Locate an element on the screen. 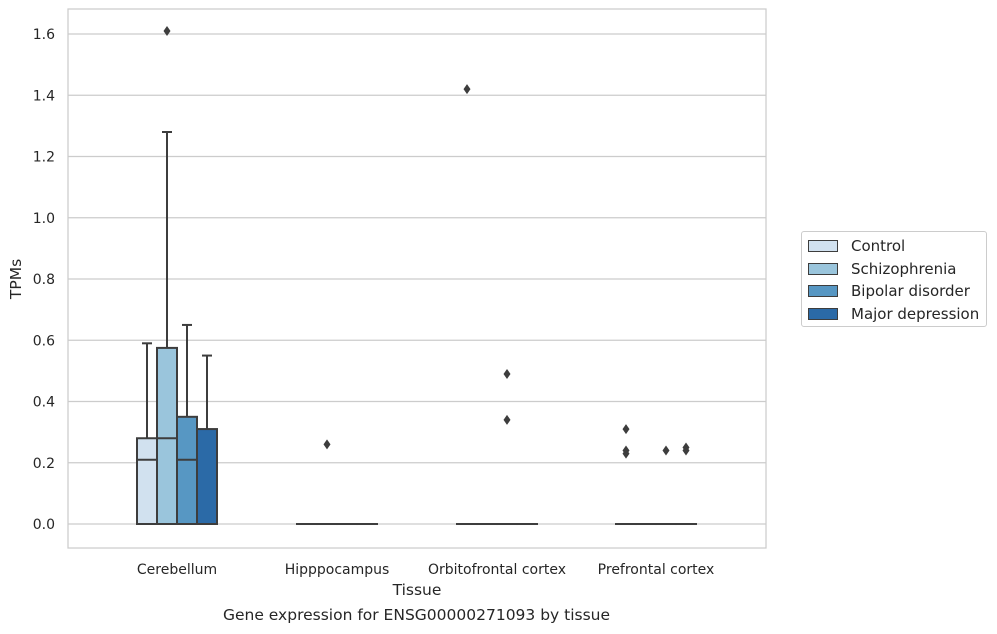 This screenshot has width=997, height=634. x-tick-label: Cerebellum is located at coordinates (177, 570).